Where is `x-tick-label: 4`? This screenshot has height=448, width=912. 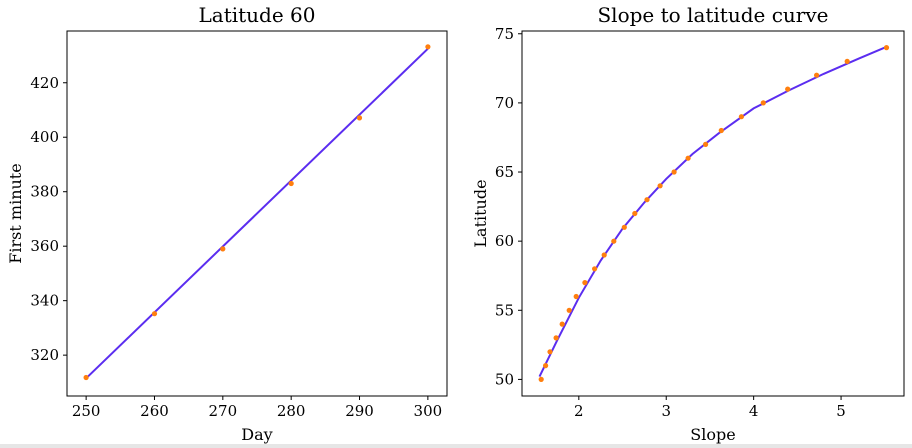
x-tick-label: 4 is located at coordinates (754, 411).